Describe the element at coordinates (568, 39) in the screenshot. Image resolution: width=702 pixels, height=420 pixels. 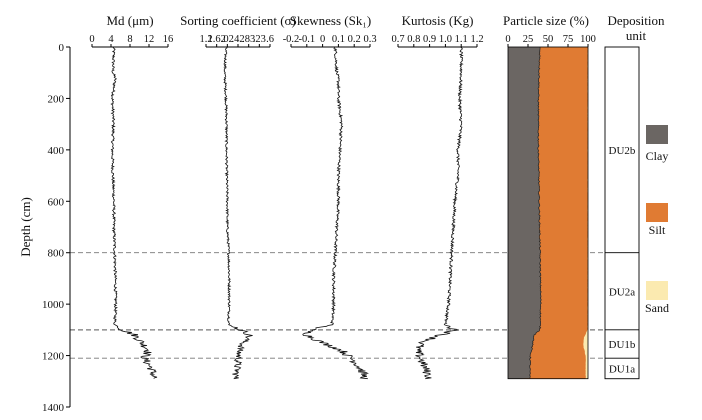
I see `particle-tick-label-3: 75` at that location.